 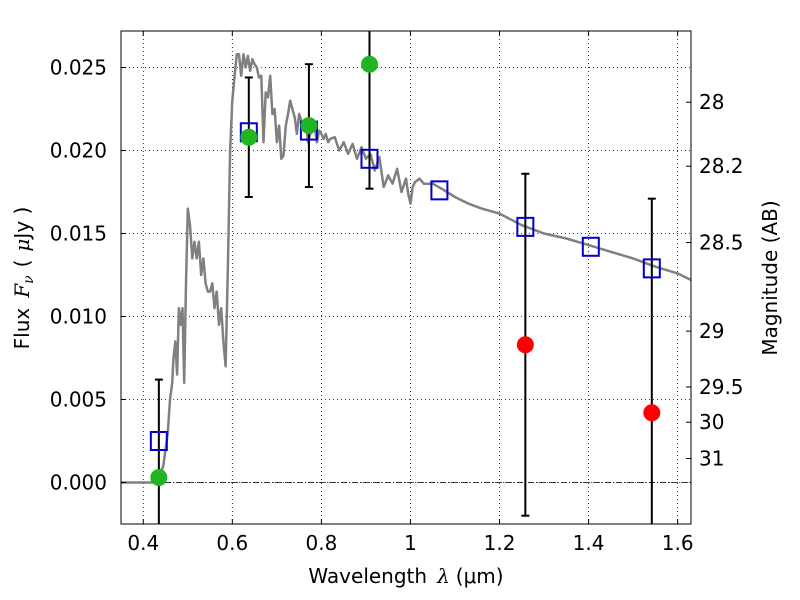 I want to click on y-tick-label: 0.005, so click(x=78, y=400).